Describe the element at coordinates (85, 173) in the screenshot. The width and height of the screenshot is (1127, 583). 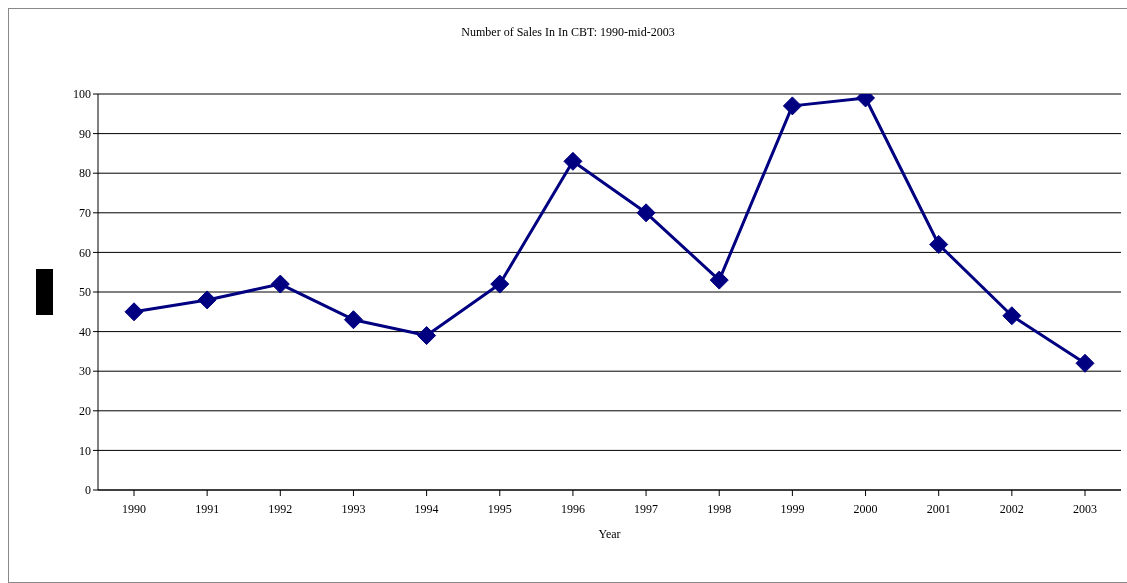
I see `y-tick-label: 80` at that location.